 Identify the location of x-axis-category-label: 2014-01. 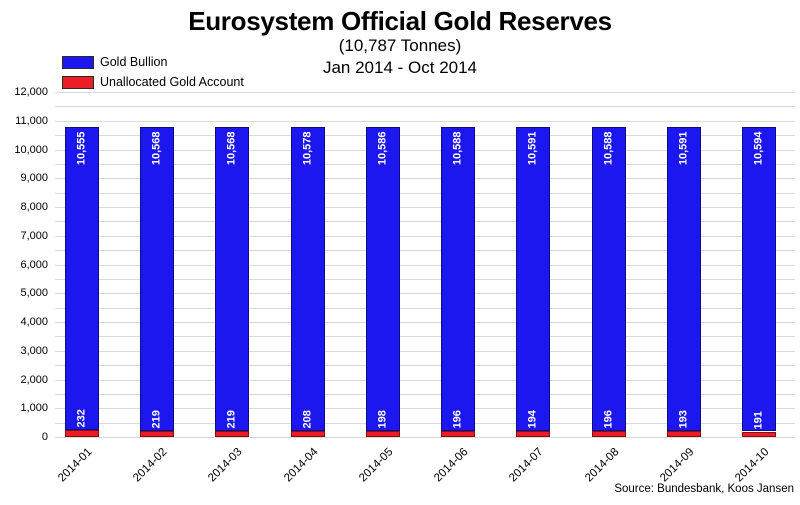
(75, 465).